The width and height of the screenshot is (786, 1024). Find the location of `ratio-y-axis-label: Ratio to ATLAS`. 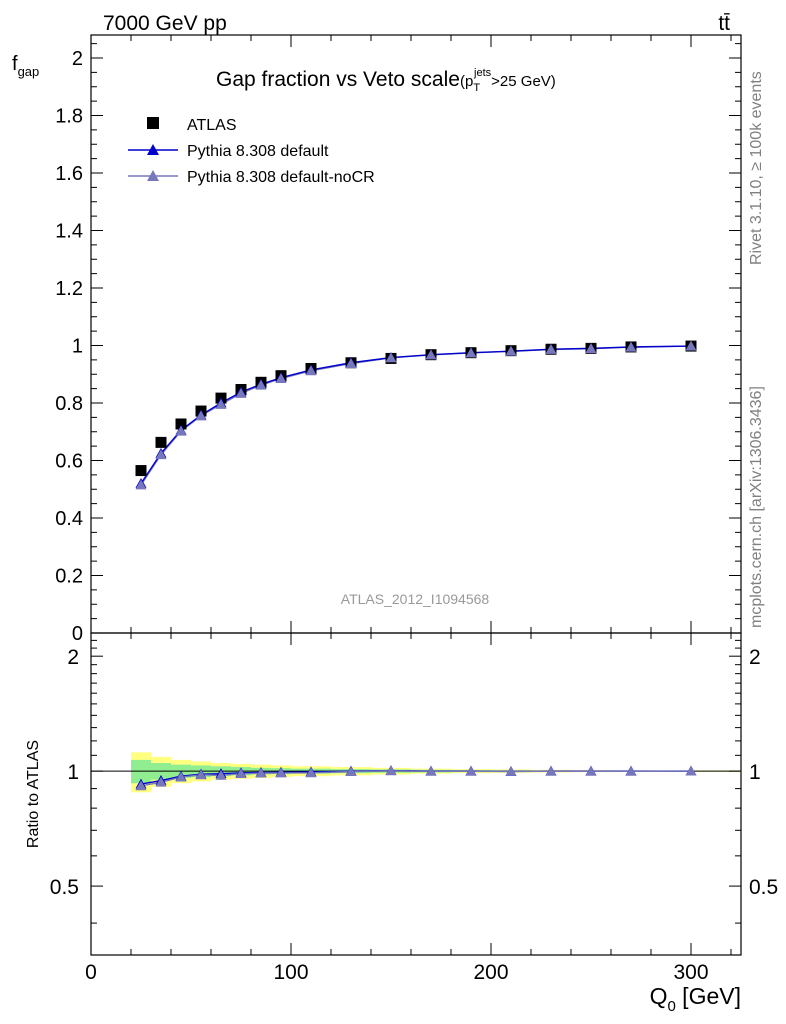

ratio-y-axis-label: Ratio to ATLAS is located at coordinates (33, 794).